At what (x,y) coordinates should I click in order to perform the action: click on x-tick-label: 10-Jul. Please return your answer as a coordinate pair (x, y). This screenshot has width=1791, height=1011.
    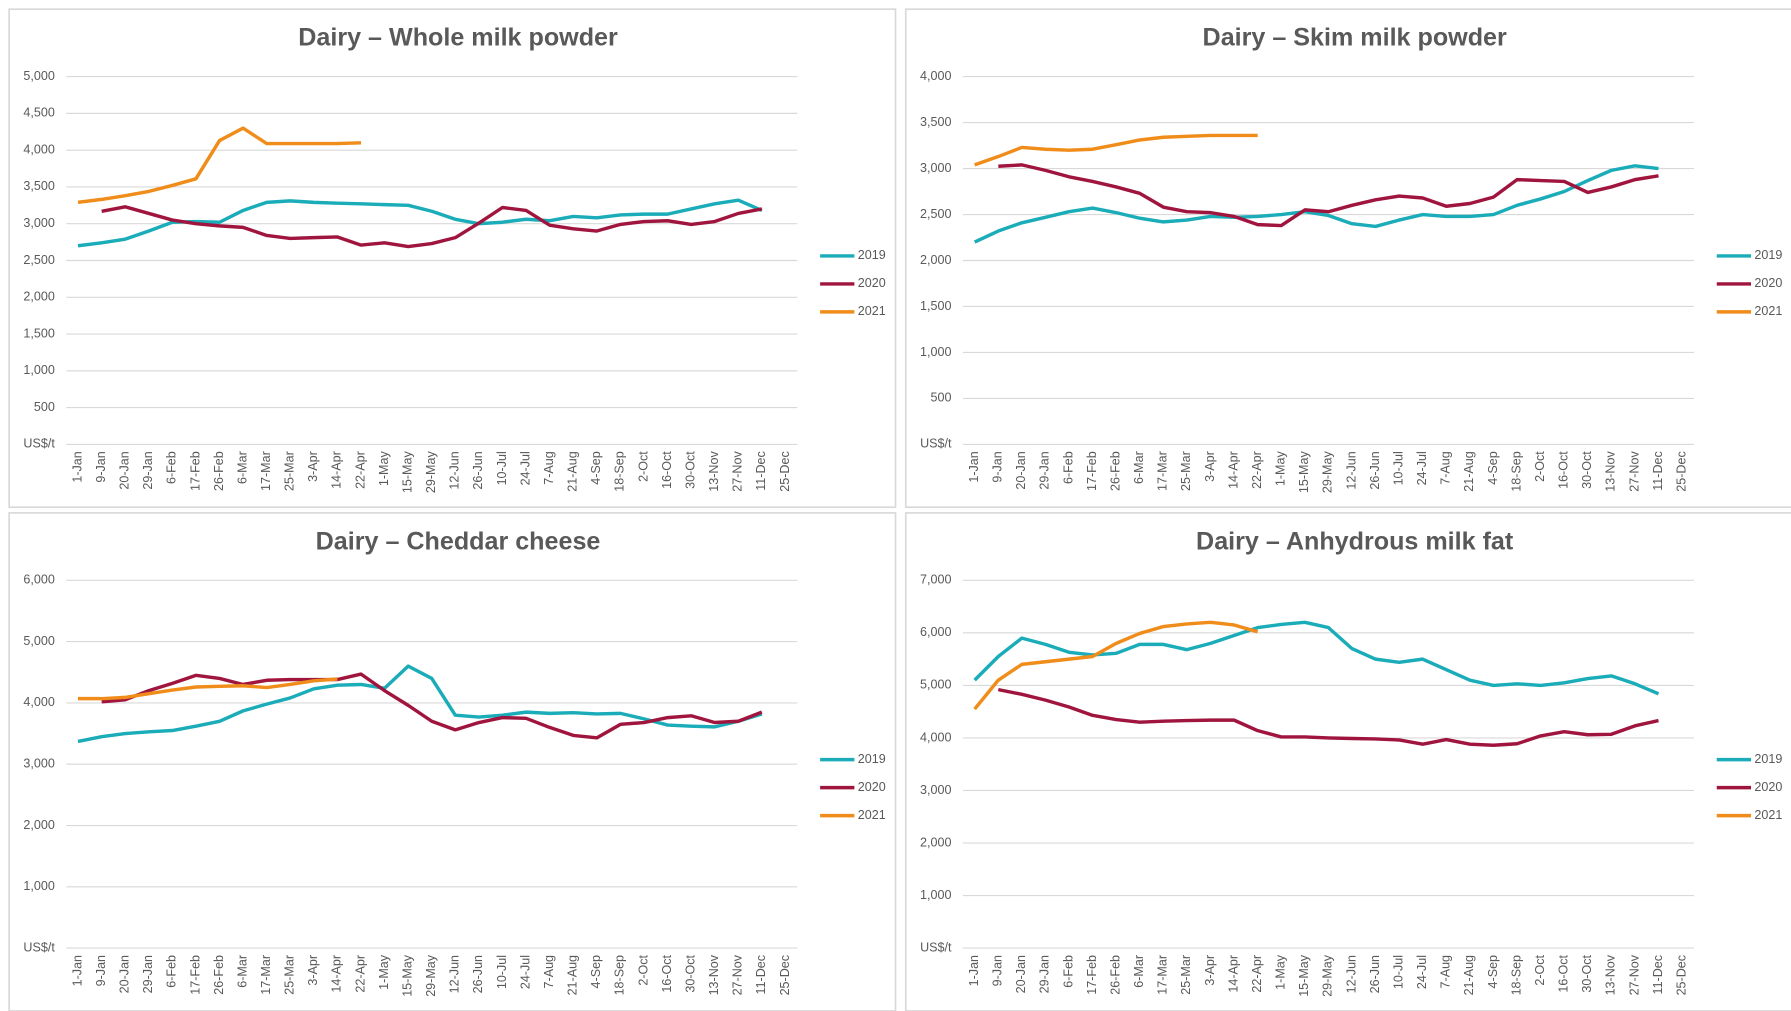
    Looking at the image, I should click on (1398, 972).